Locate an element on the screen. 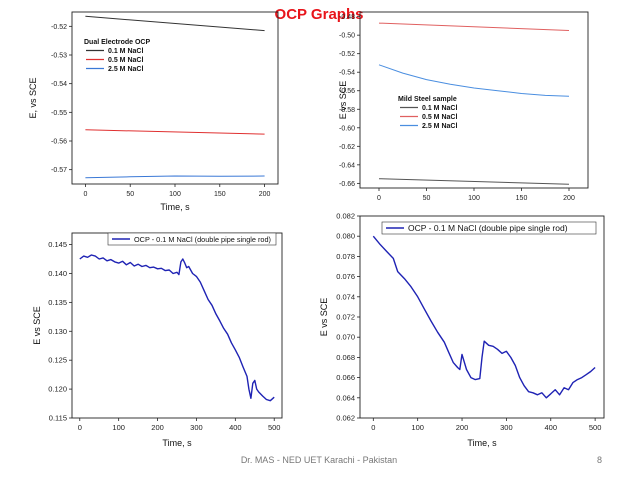  y-tick-label: -0.57 is located at coordinates (59, 170).